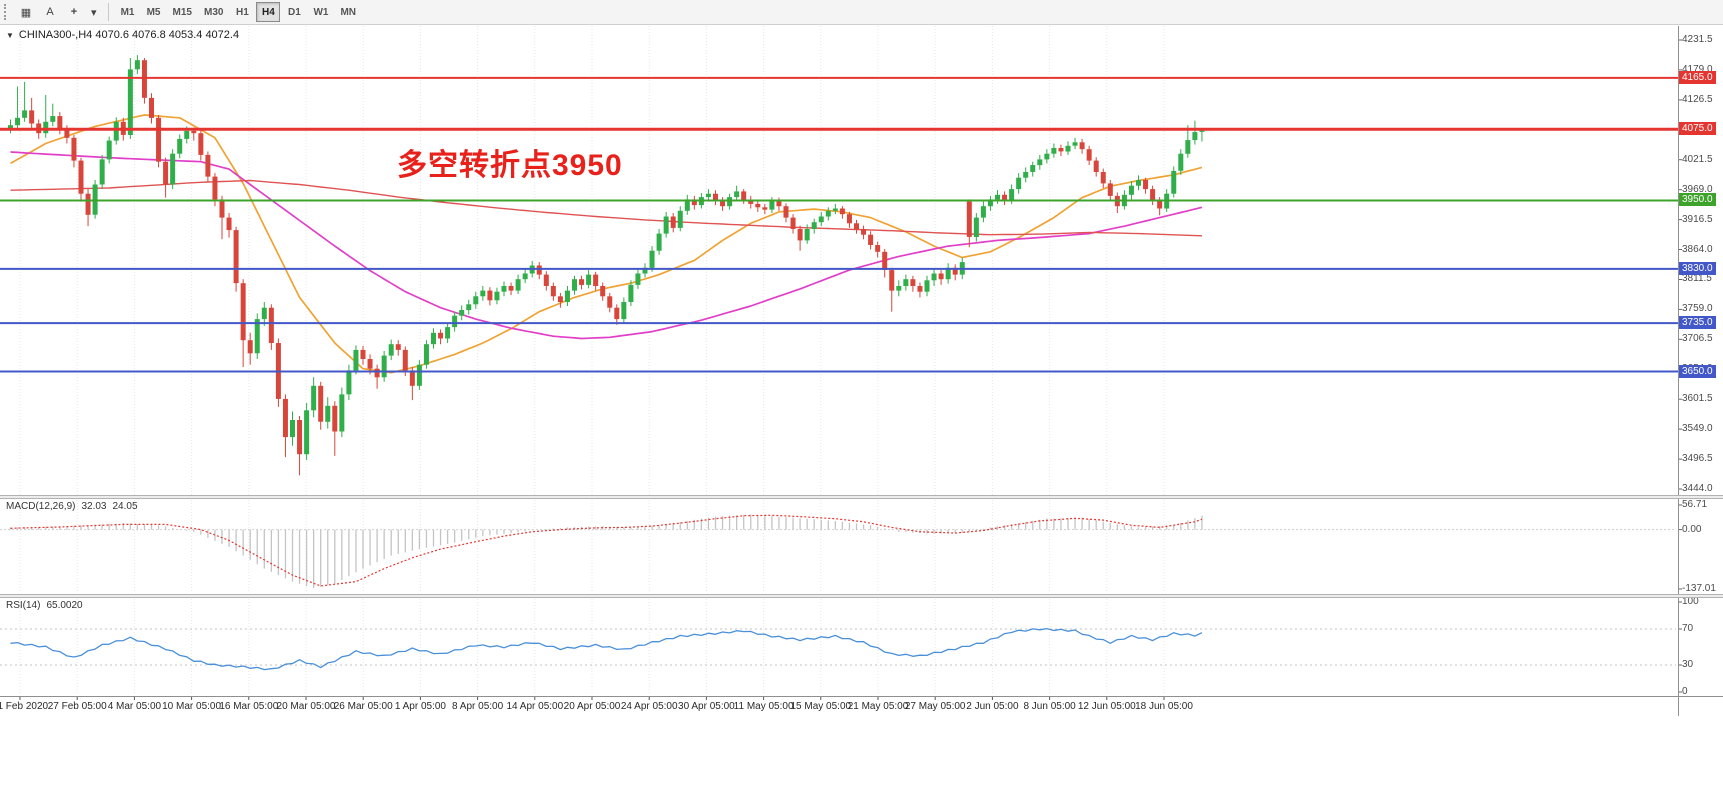 The image size is (1723, 793). Describe the element at coordinates (861, 596) in the screenshot. I see `splitter-macd-rsi` at that location.